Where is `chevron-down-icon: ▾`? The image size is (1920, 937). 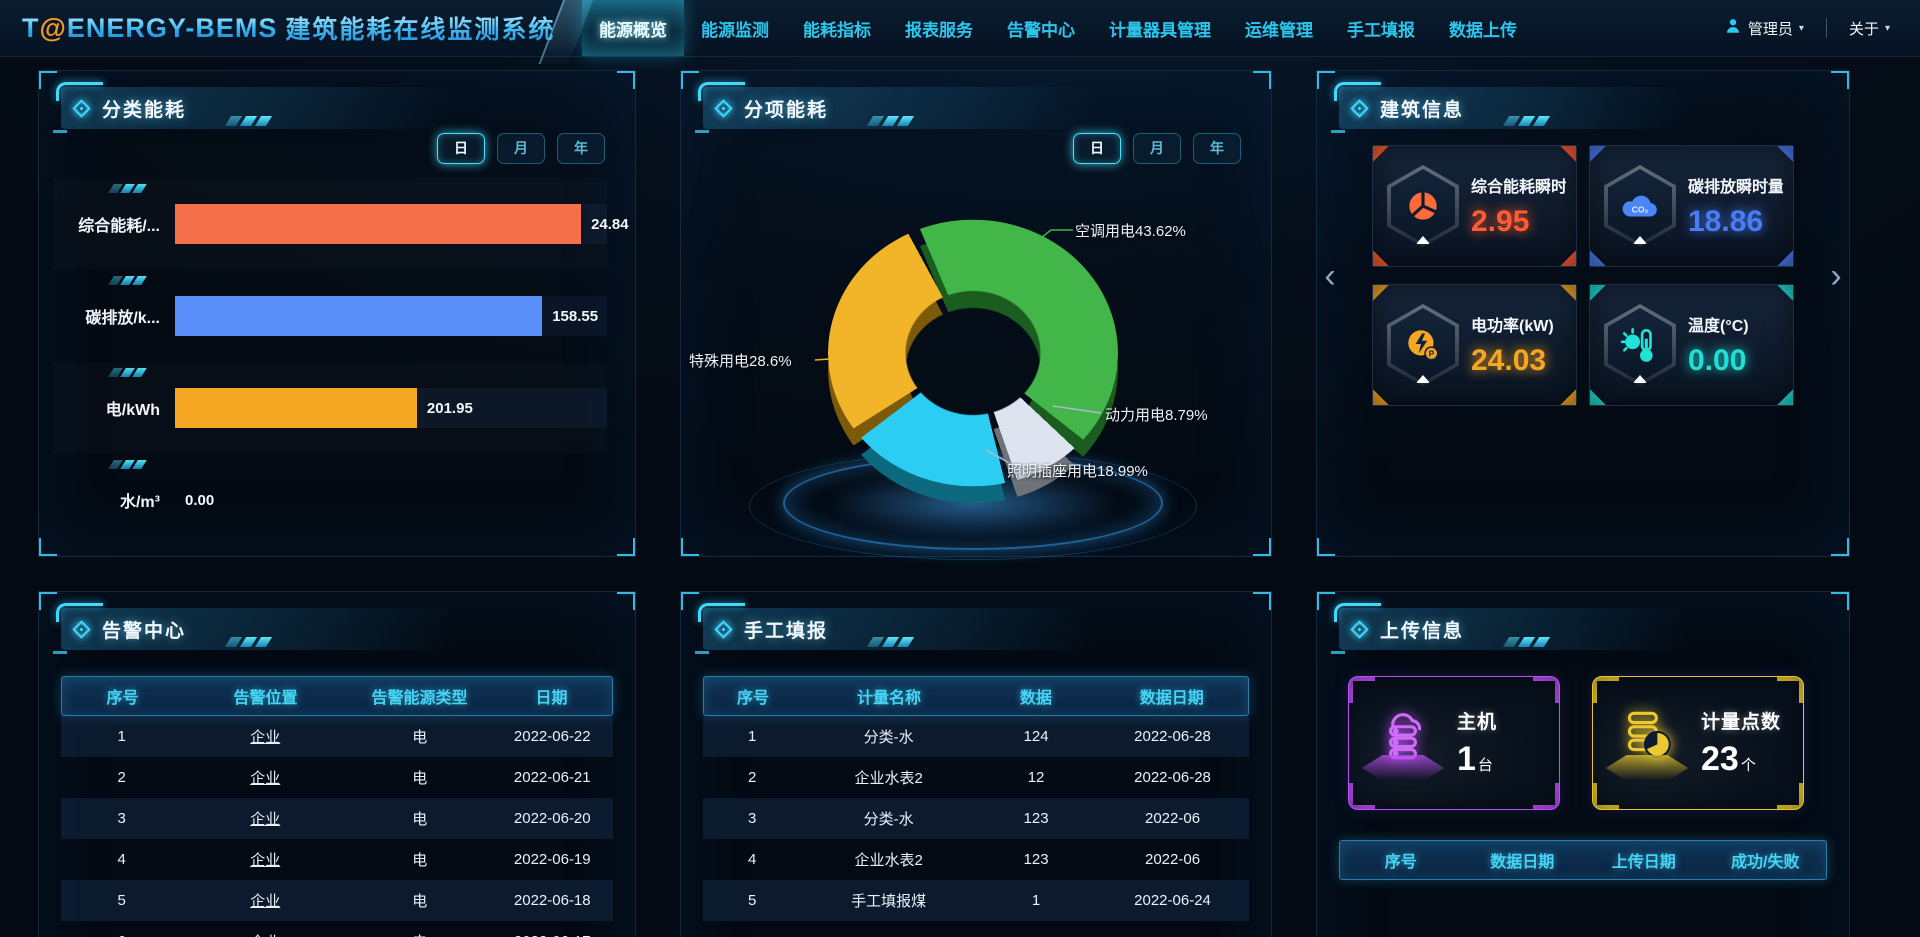
chevron-down-icon: ▾ is located at coordinates (1801, 28).